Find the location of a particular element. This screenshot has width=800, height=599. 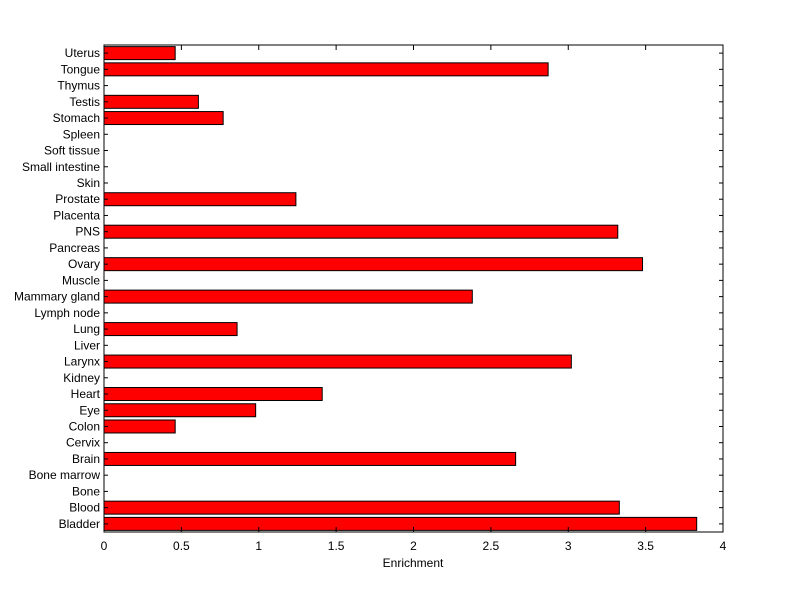

y-tick-label: Stomach is located at coordinates (76, 118).